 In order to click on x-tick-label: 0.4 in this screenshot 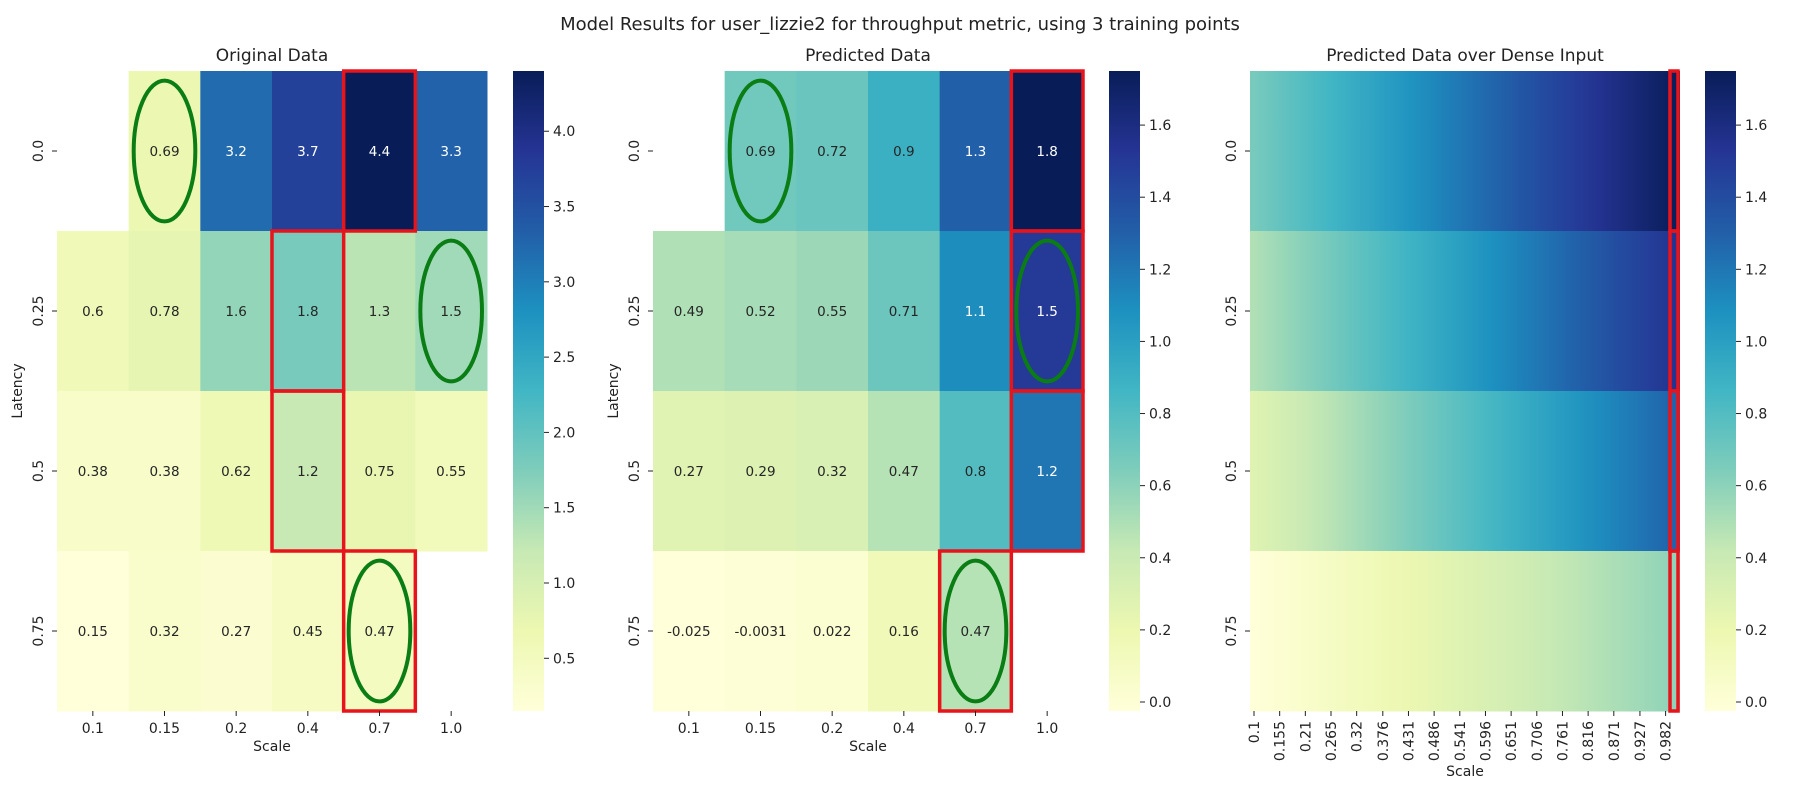, I will do `click(904, 729)`.